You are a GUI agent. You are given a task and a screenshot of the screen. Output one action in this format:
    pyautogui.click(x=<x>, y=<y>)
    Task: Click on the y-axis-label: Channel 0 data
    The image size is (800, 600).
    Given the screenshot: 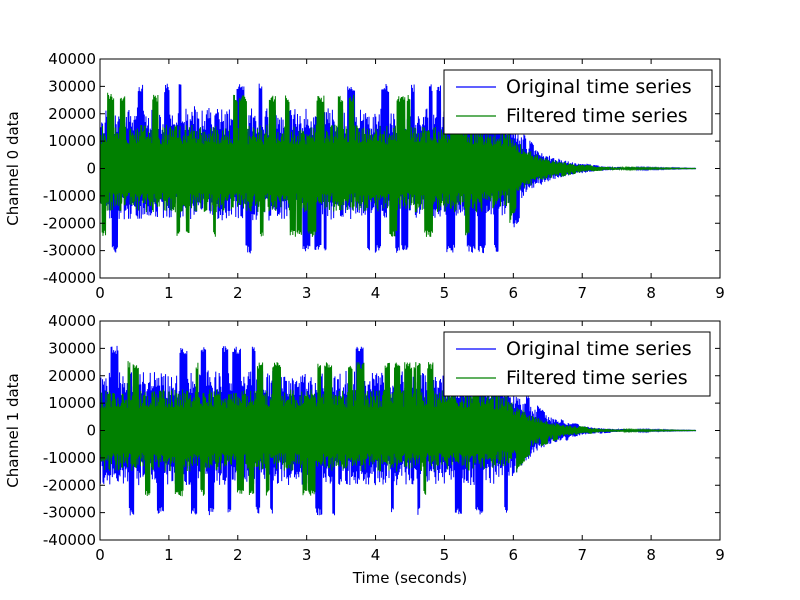 What is the action you would take?
    pyautogui.click(x=13, y=168)
    